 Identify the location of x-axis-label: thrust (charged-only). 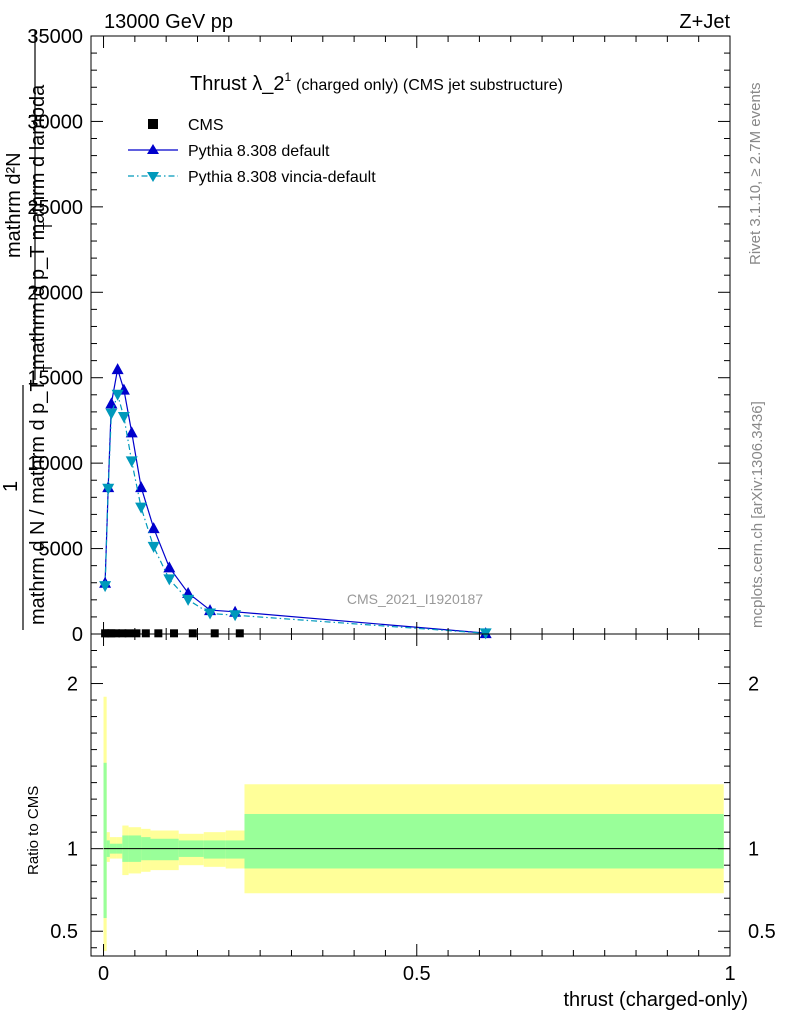
(655, 1000).